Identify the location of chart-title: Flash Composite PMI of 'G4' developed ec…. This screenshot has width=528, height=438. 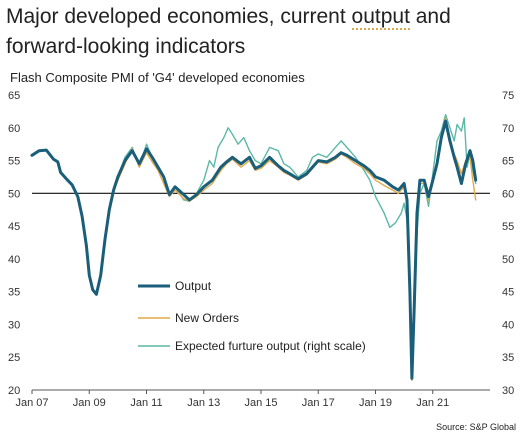
(157, 77).